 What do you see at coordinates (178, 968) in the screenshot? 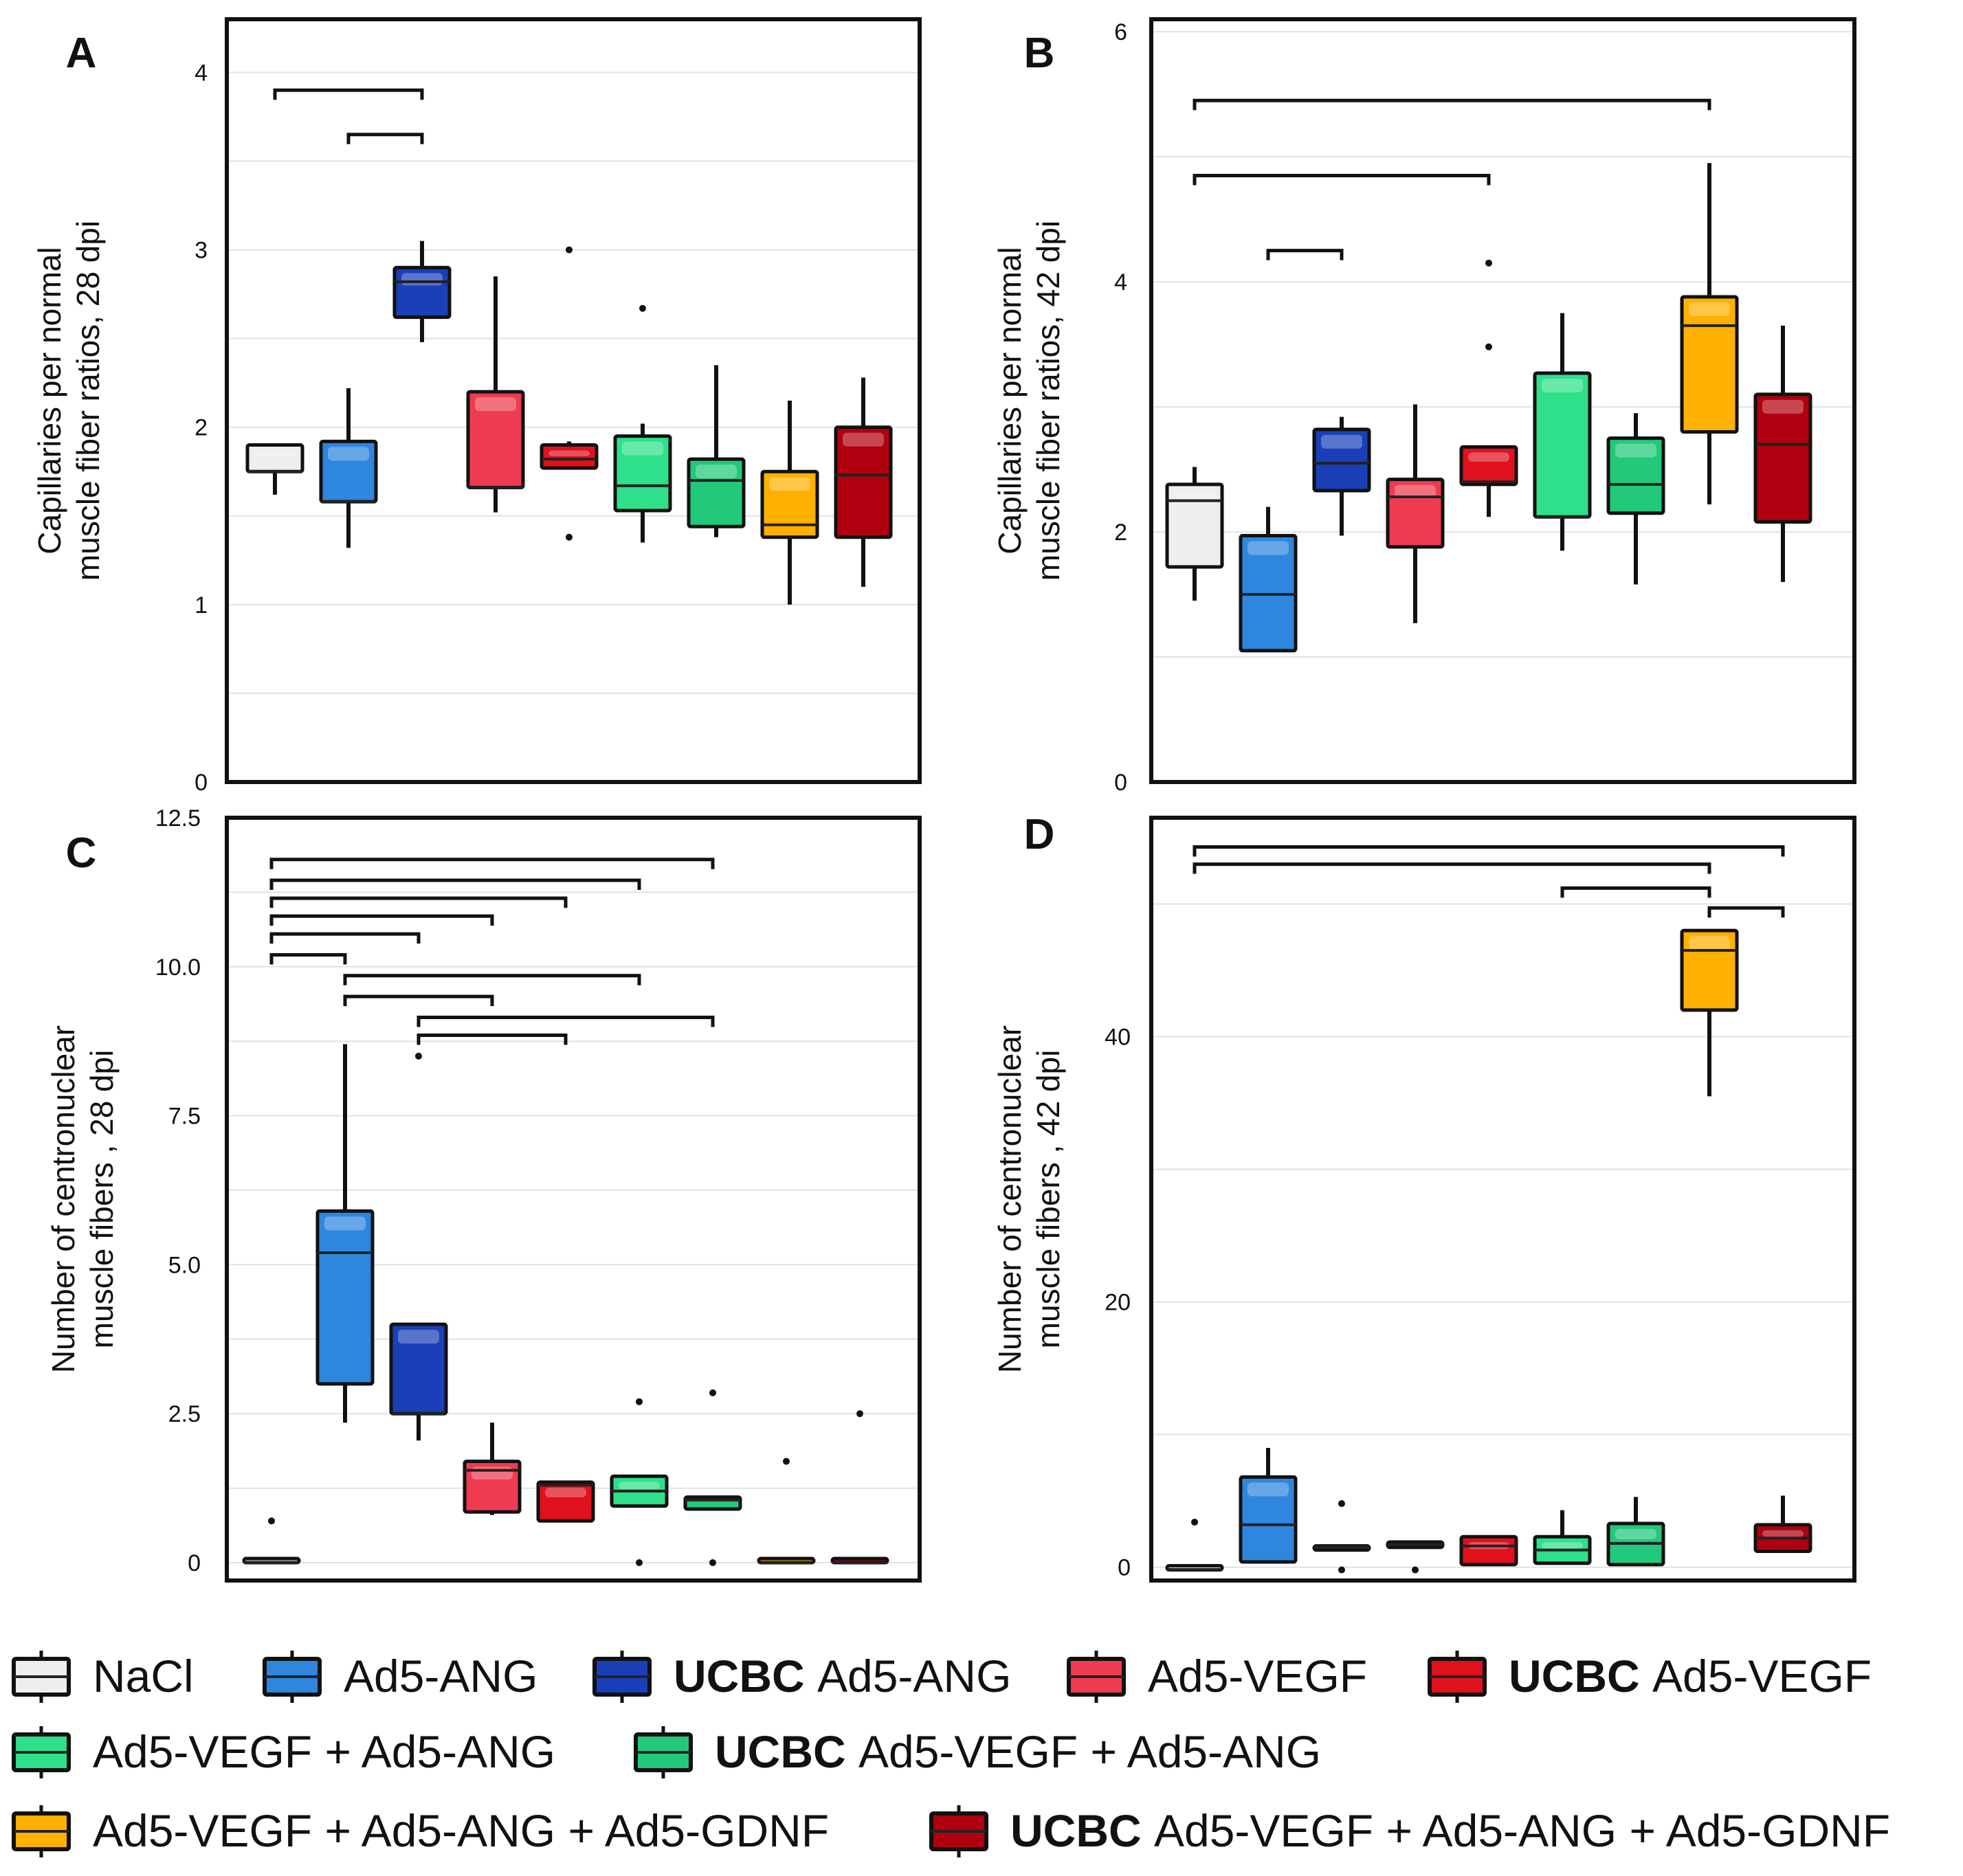
I see `y-tick-label: 10.0` at bounding box center [178, 968].